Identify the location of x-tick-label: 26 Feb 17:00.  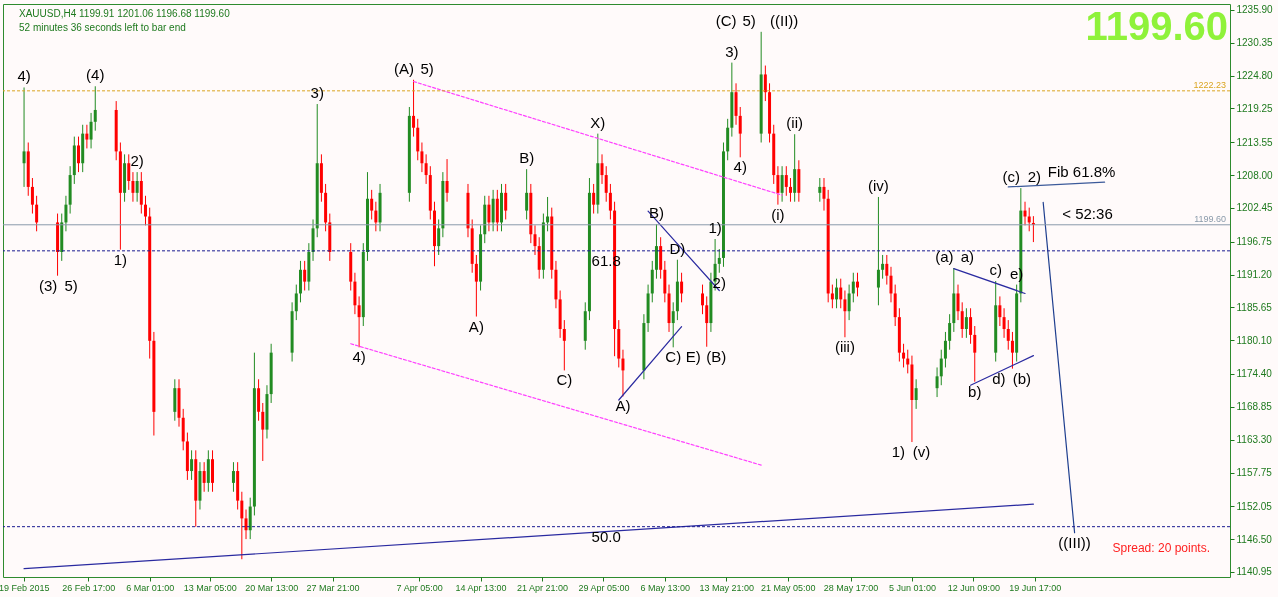
(89, 587).